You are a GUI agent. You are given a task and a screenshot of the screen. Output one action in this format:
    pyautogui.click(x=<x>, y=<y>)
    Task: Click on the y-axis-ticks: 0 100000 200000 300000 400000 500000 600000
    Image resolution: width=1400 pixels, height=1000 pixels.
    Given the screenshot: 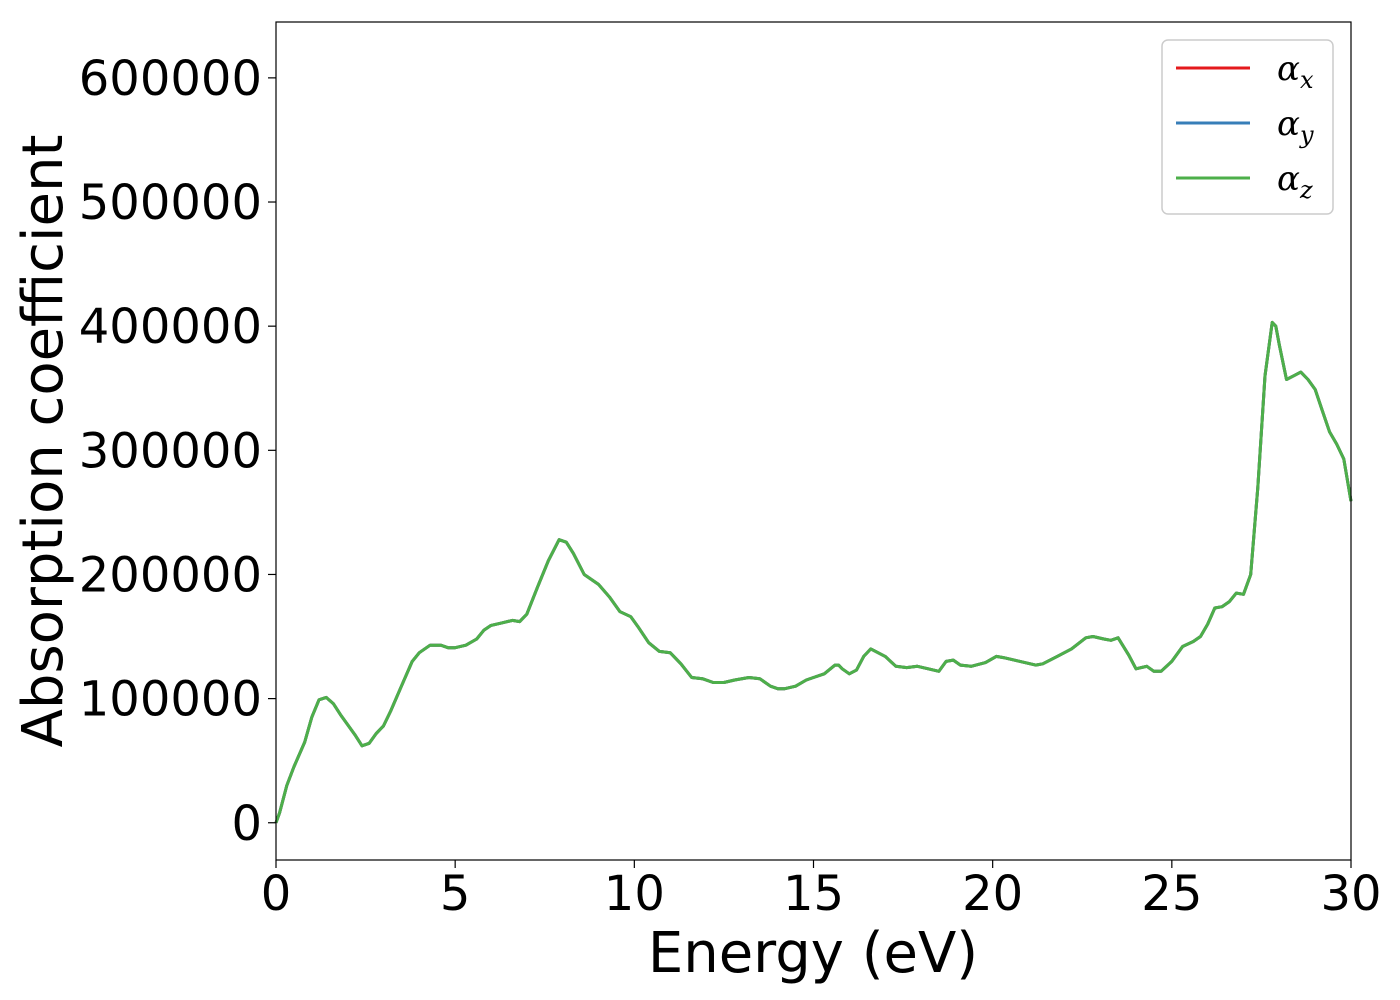 What is the action you would take?
    pyautogui.click(x=177, y=451)
    